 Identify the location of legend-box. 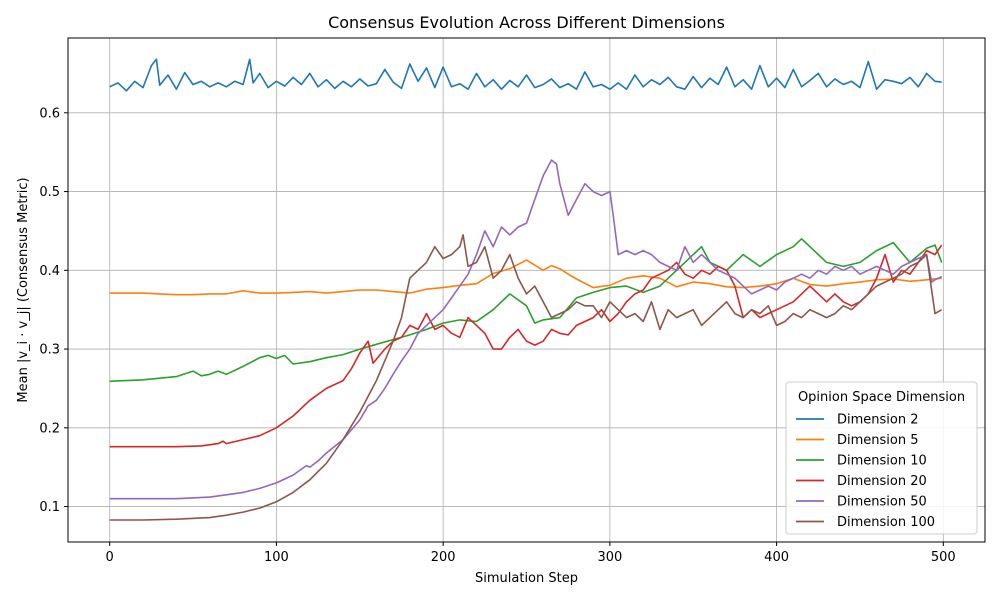
(881, 458).